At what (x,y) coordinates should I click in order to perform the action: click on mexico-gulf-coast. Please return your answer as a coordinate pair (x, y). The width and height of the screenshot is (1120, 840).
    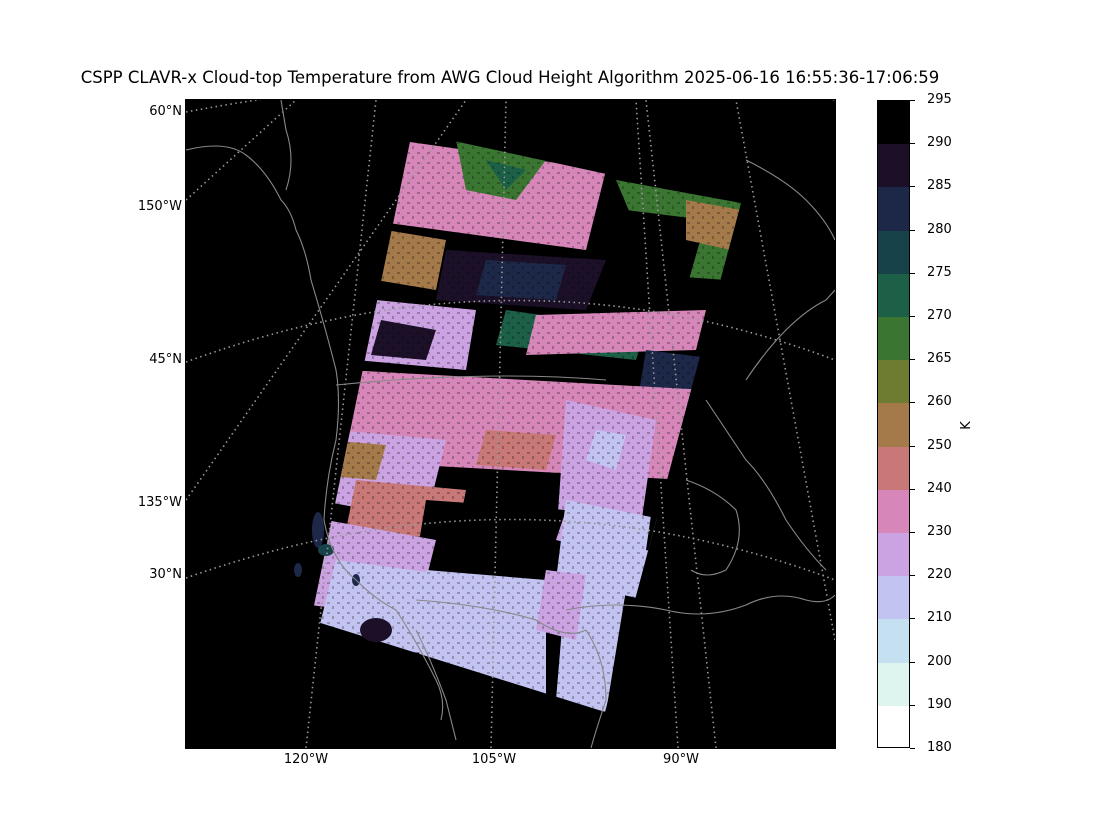
    Looking at the image, I should click on (596, 688).